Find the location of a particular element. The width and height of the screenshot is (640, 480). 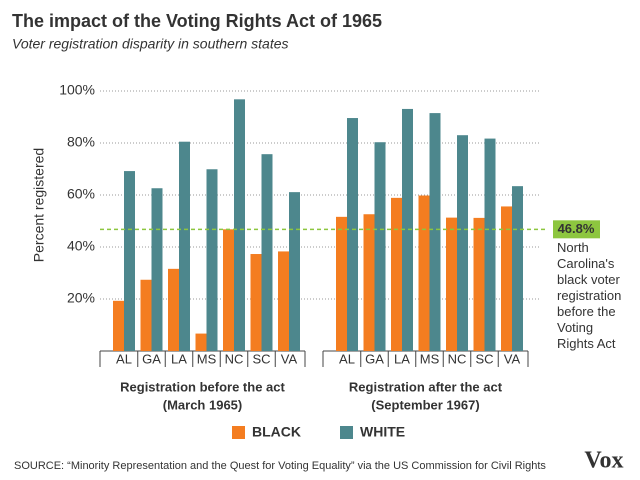

reference-label-box is located at coordinates (576, 229).